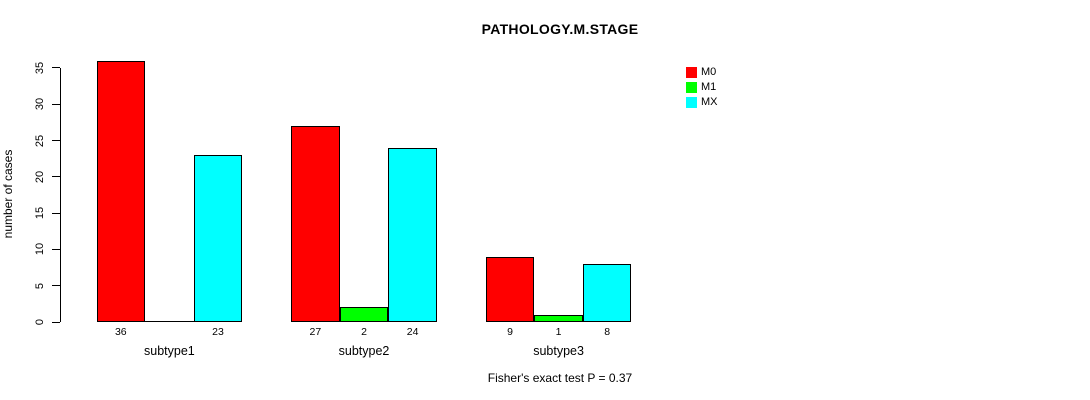 Image resolution: width=1090 pixels, height=400 pixels. I want to click on bar-value-label-m0-subtype2: 27, so click(315, 332).